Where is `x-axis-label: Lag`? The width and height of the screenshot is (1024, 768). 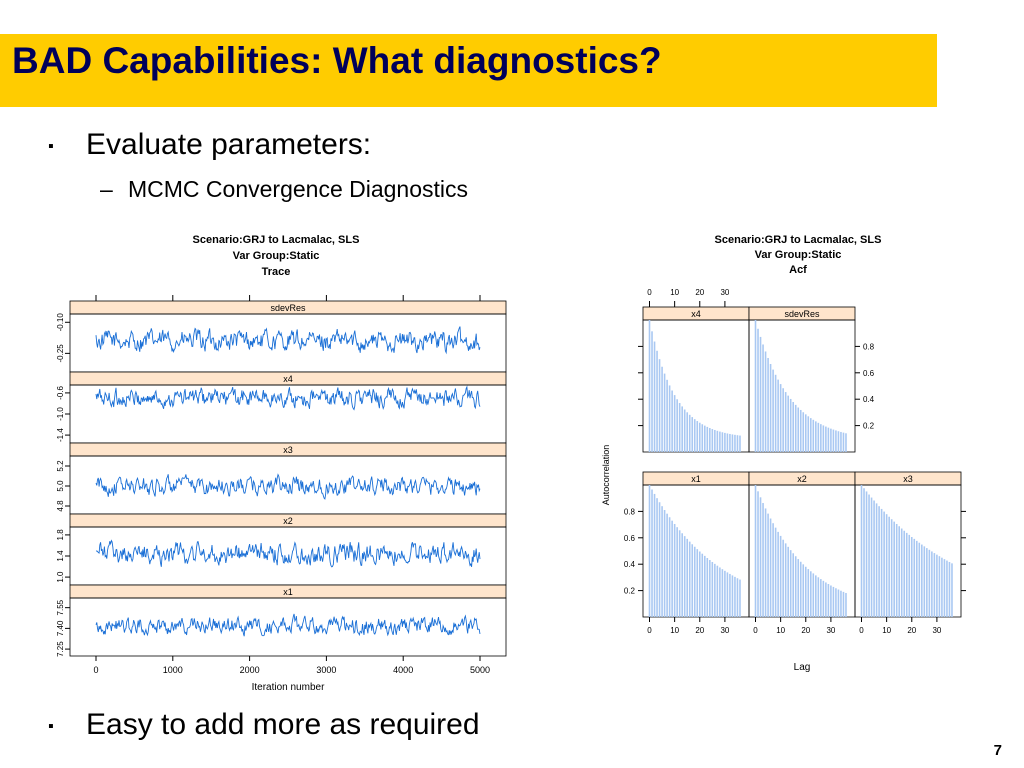 x-axis-label: Lag is located at coordinates (802, 667).